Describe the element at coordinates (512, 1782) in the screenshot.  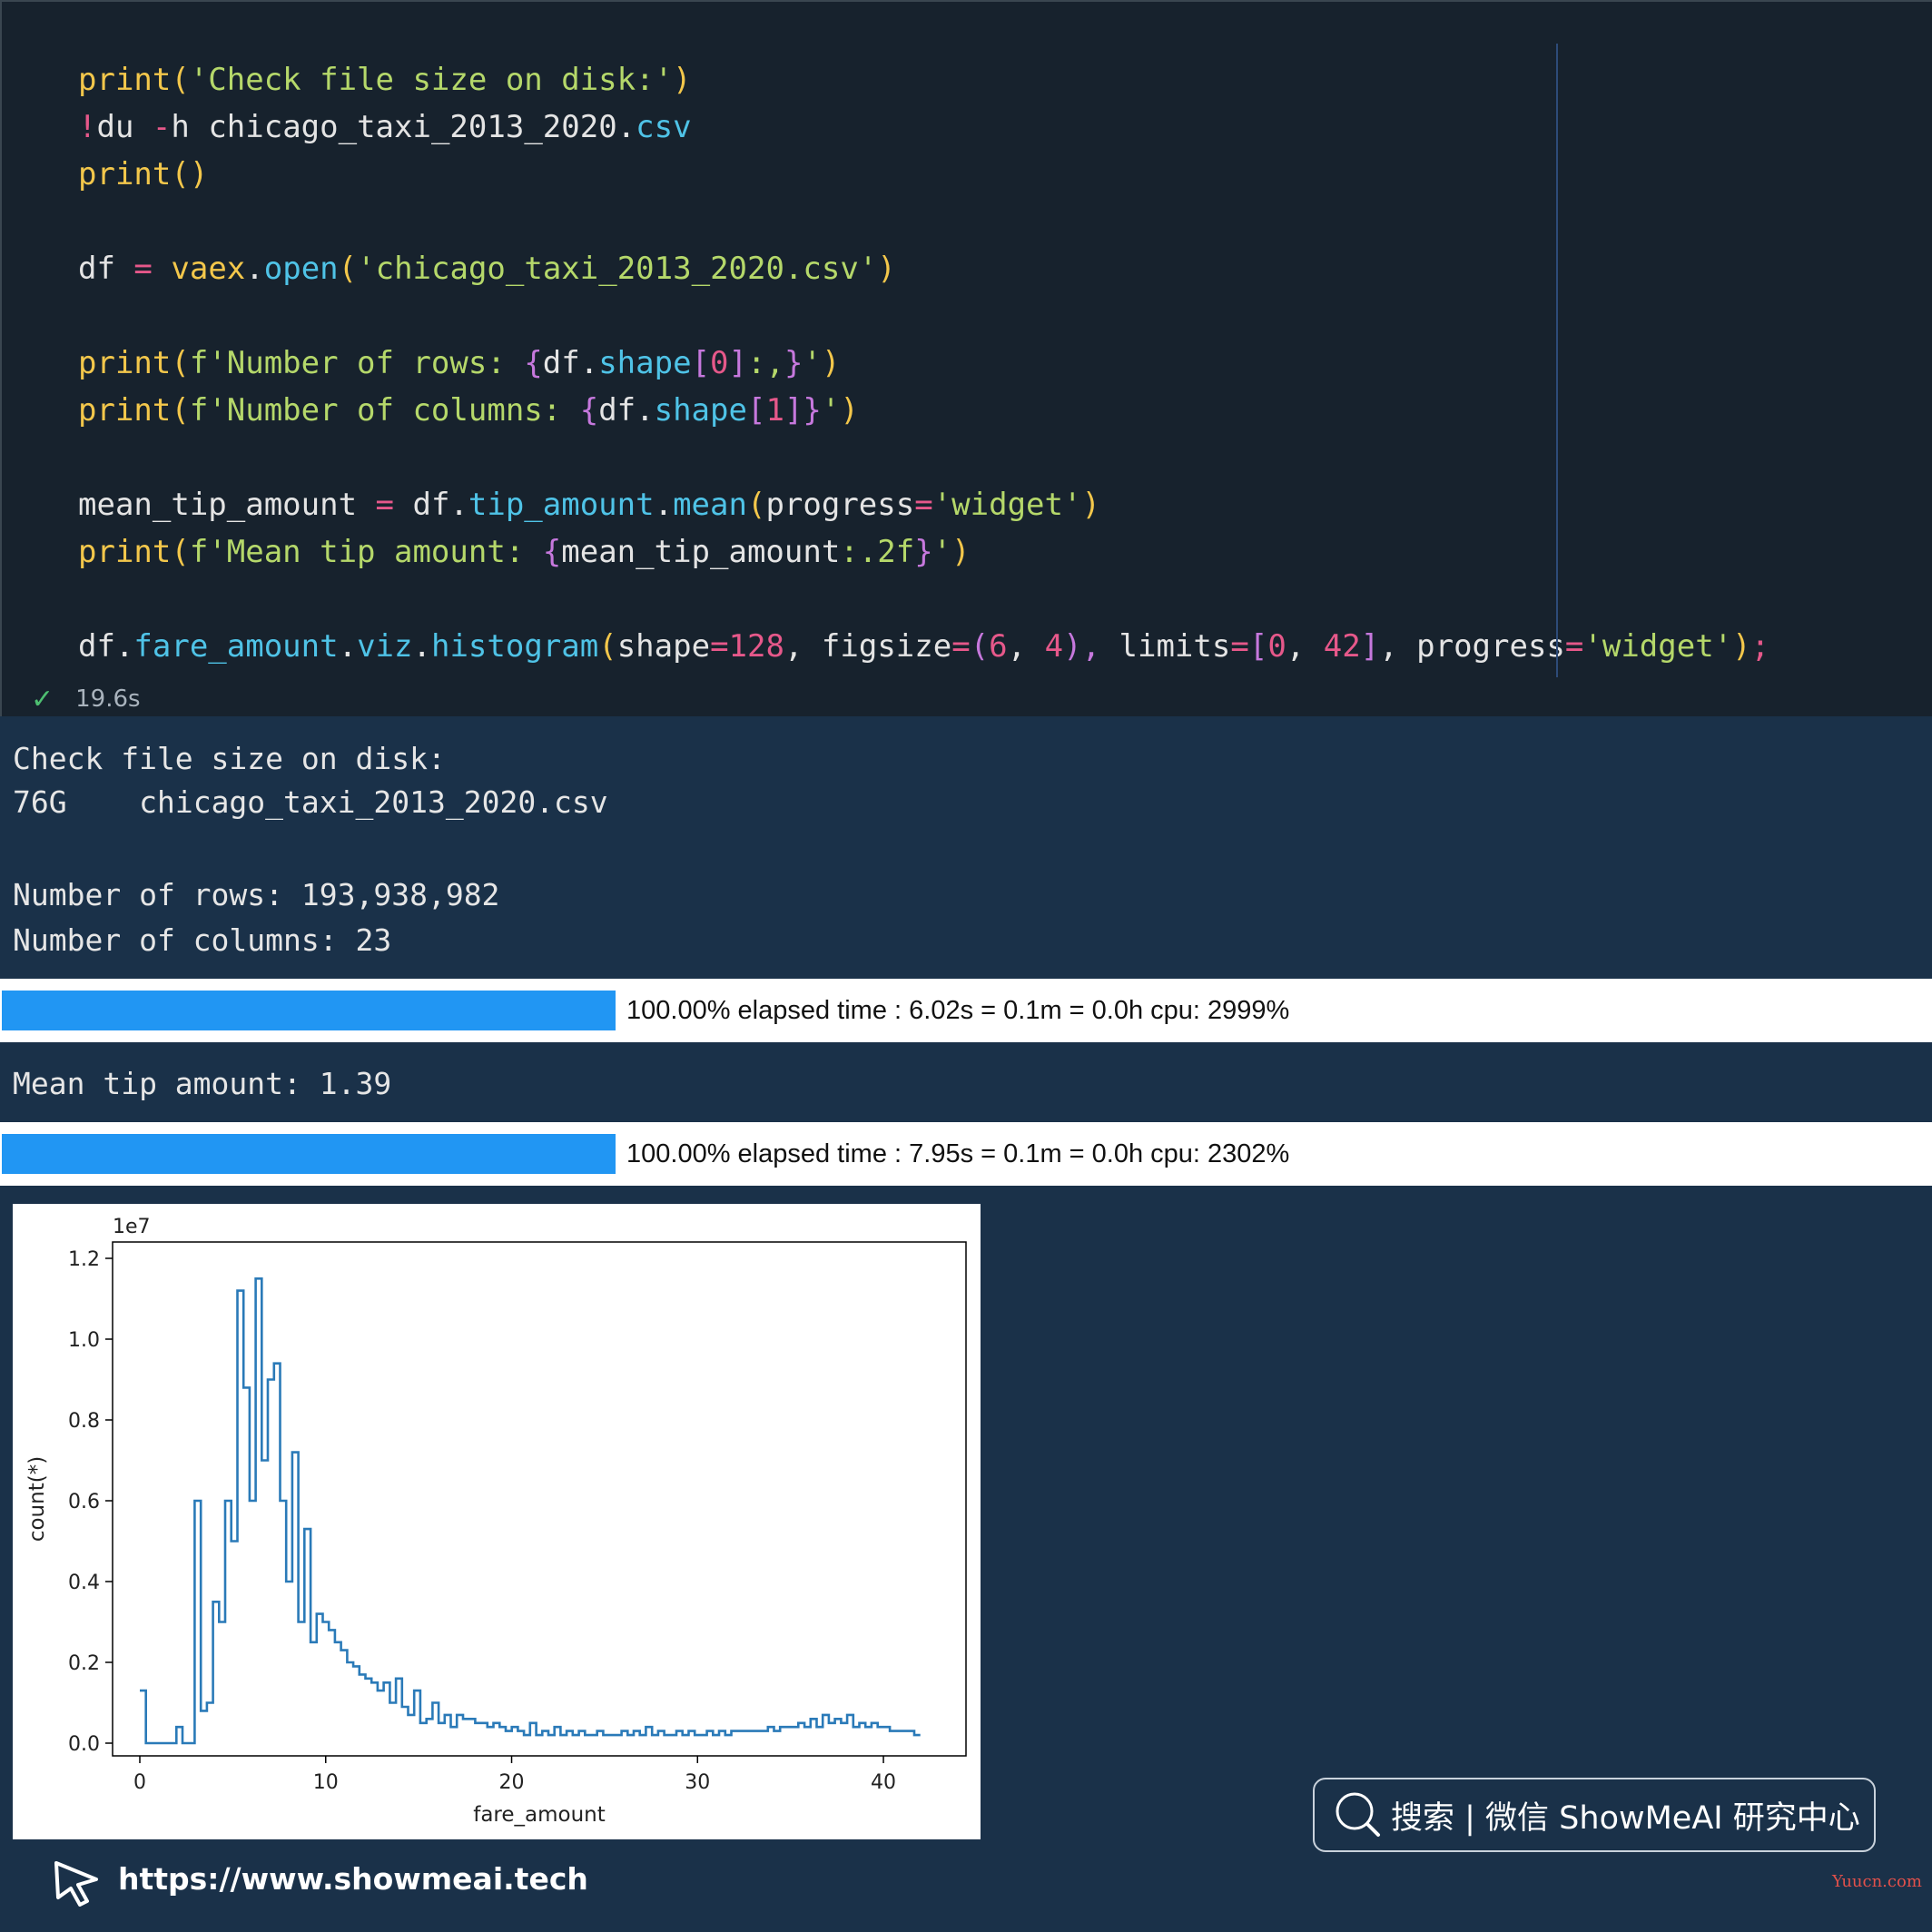
I see `x-tick-label: 20` at that location.